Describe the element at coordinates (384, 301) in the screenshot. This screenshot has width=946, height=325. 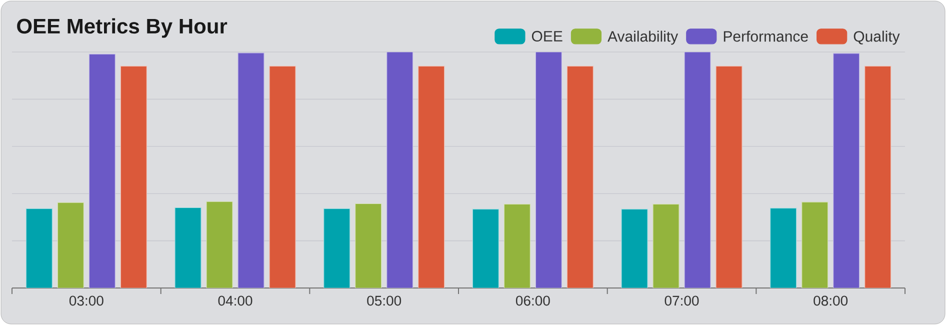
I see `x-tick-label: 05:00` at that location.